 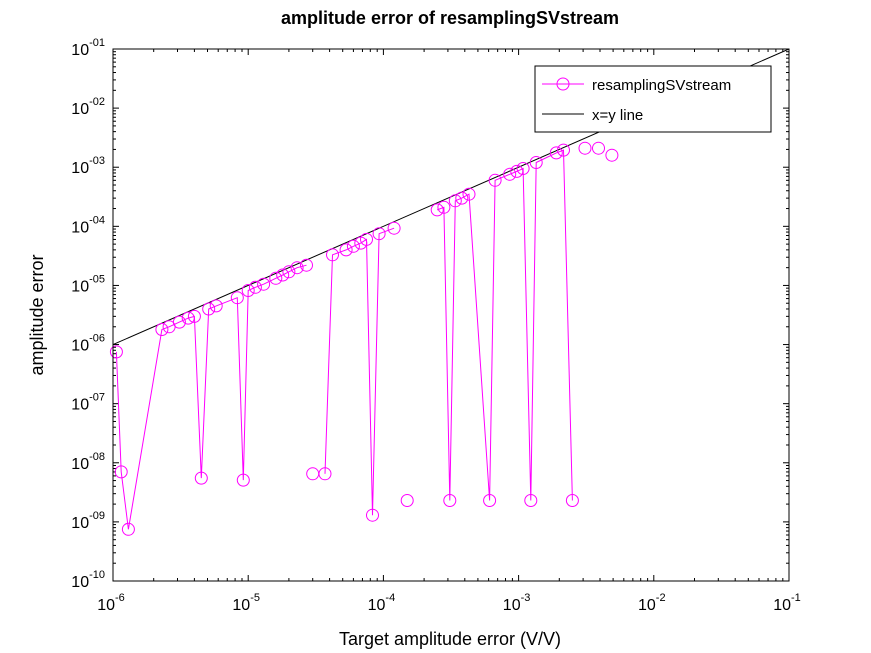 I want to click on x-tick-label: 10⁻⁵, so click(x=246, y=603).